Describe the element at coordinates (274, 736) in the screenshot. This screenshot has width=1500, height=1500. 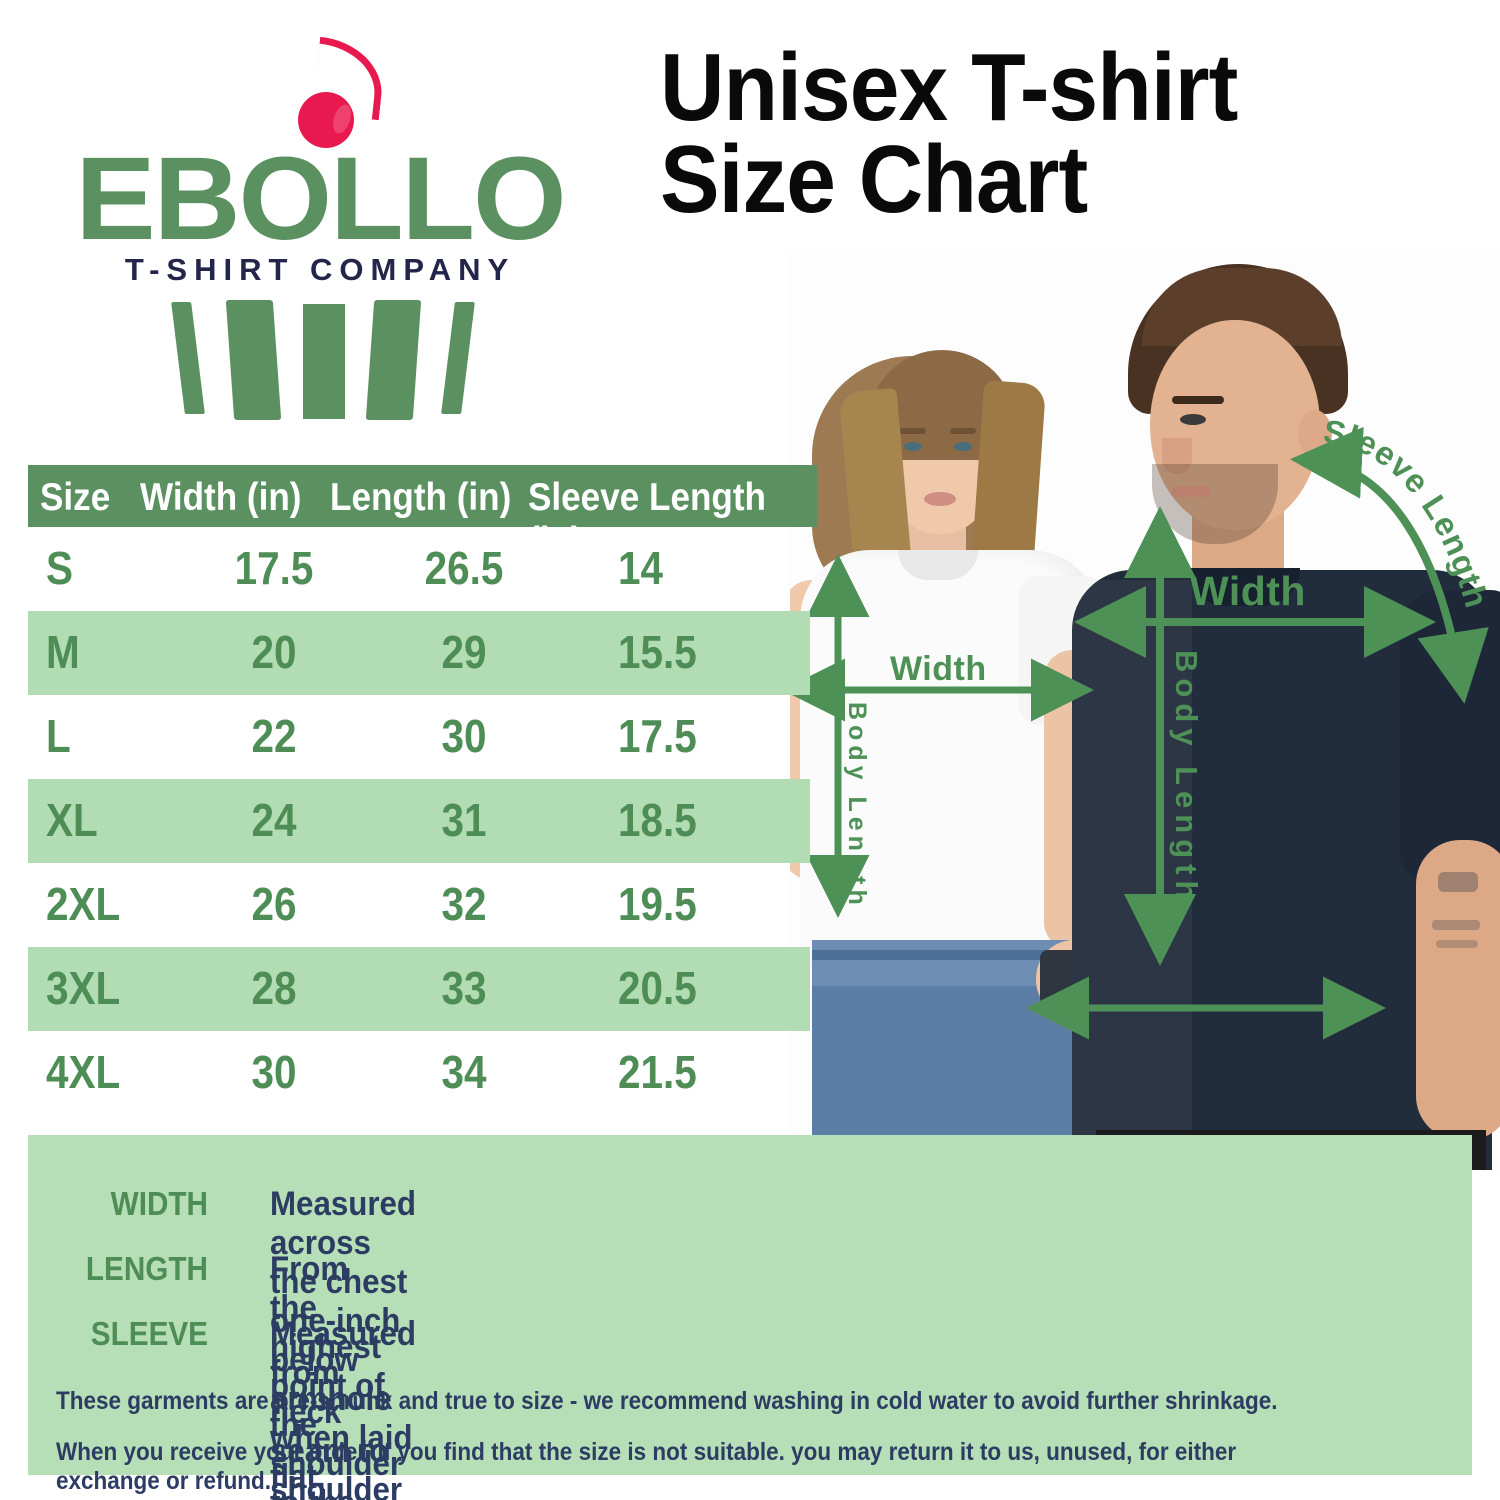
I see `cell-width: 22` at that location.